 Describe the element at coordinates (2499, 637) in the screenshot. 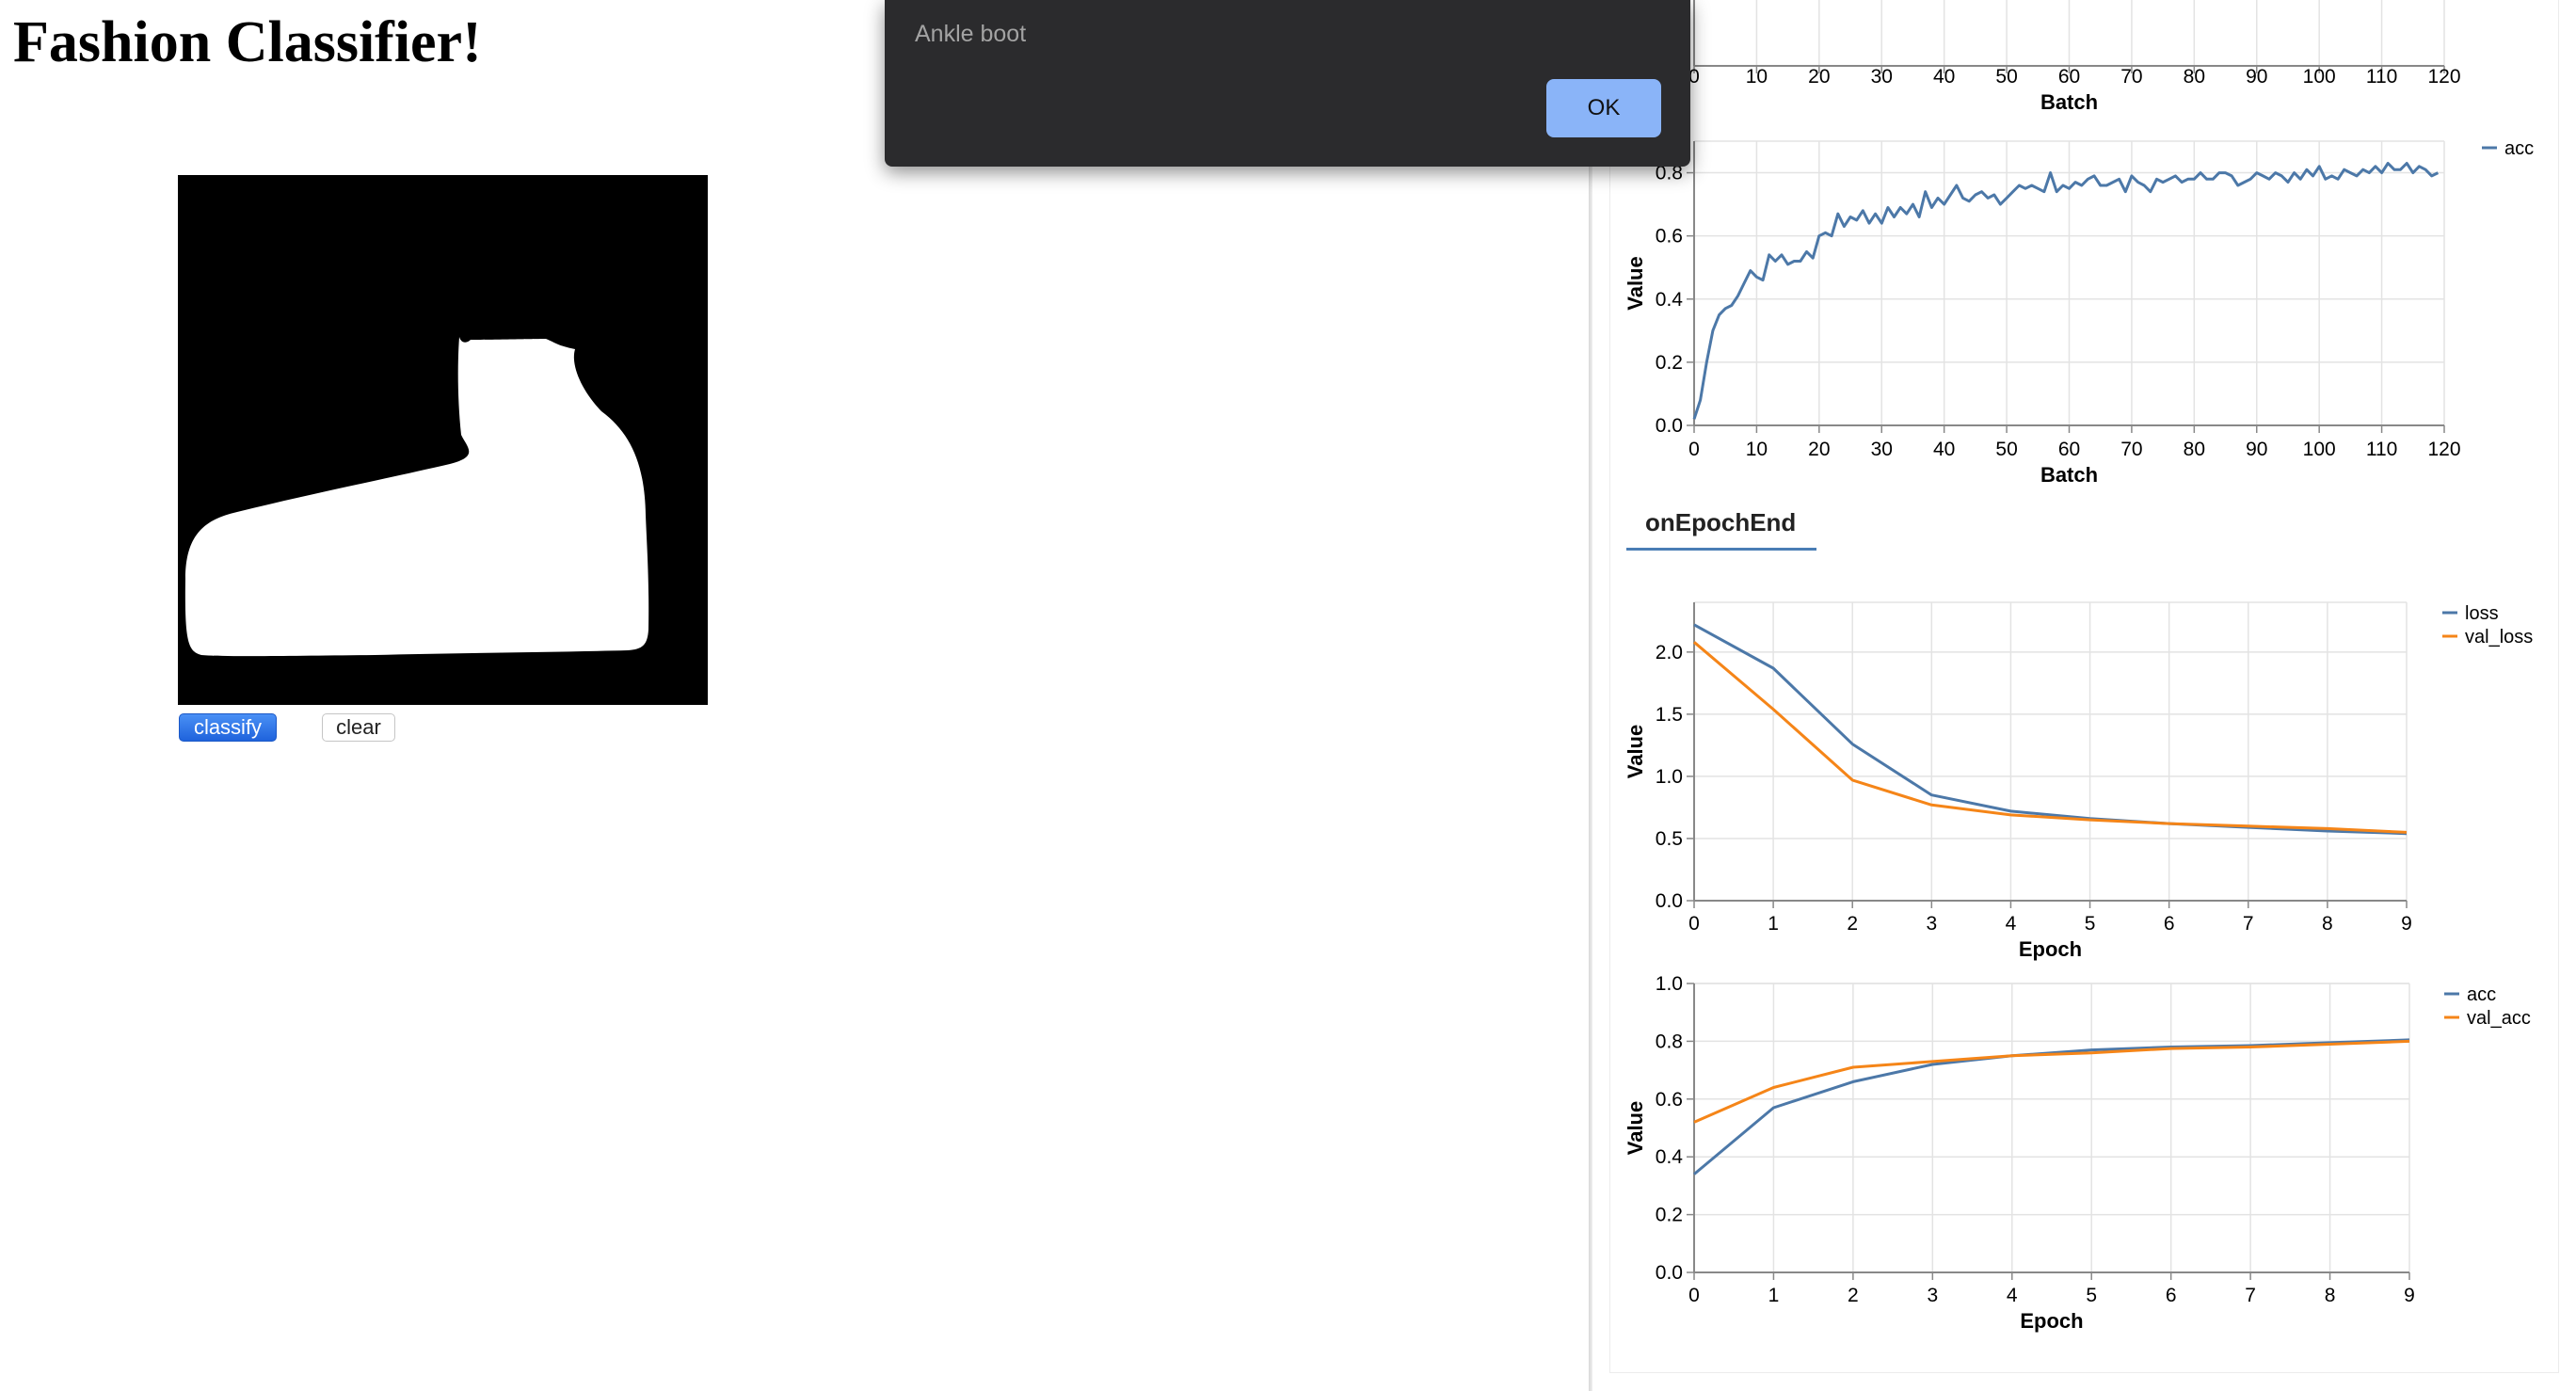

I see `legend-label-val-loss: val_loss` at that location.